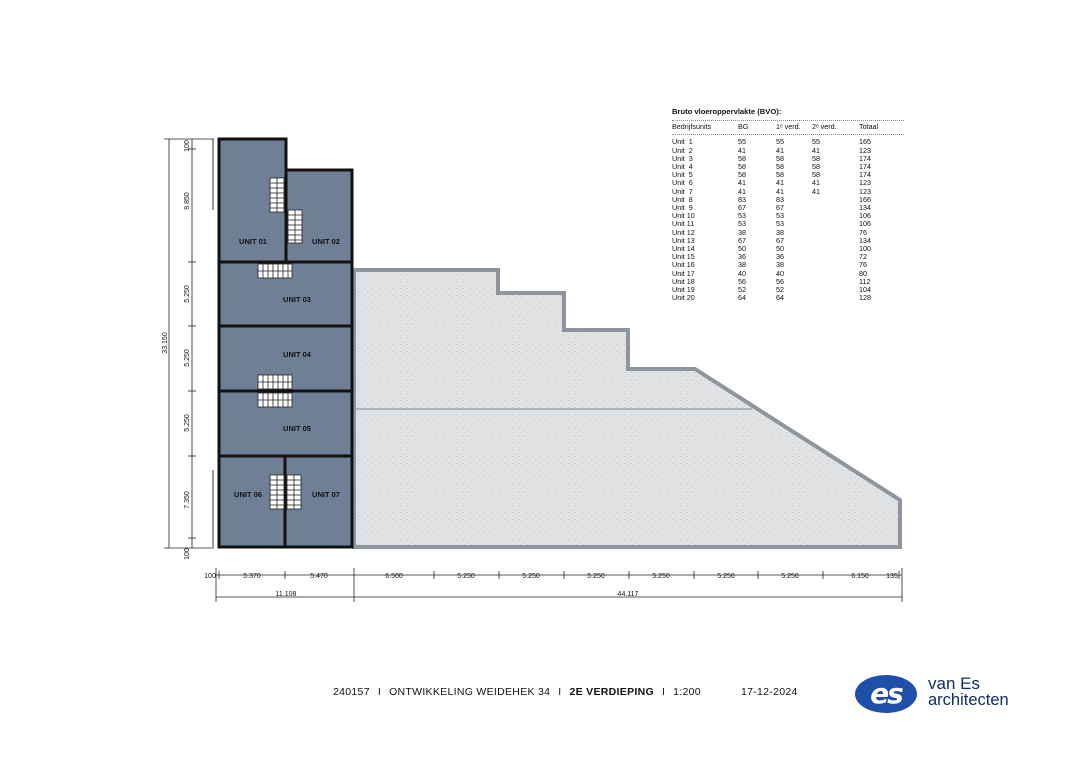  What do you see at coordinates (683, 249) in the screenshot?
I see `bvo-cell-unit: Unit 14` at bounding box center [683, 249].